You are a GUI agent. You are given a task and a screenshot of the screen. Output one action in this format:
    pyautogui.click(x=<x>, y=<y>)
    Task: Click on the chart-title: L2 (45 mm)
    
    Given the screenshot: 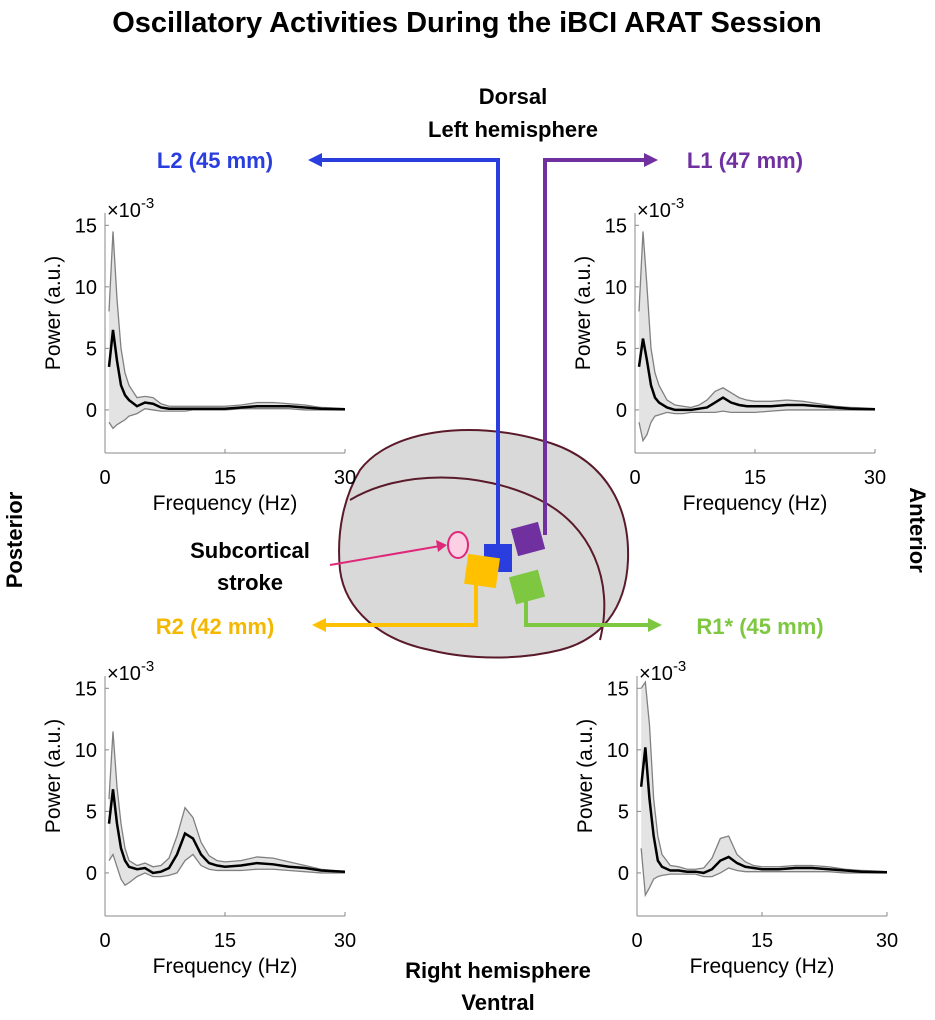 What is the action you would take?
    pyautogui.click(x=215, y=160)
    